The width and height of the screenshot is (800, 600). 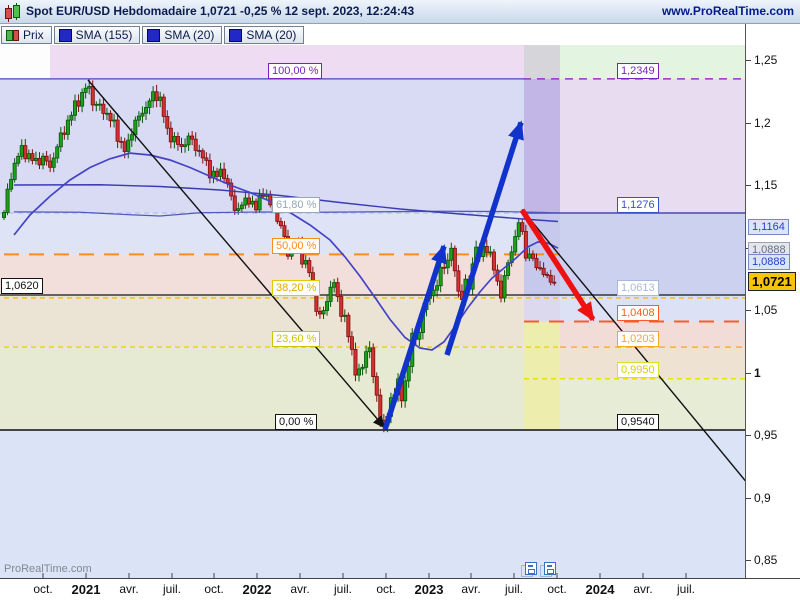 What do you see at coordinates (296, 246) in the screenshot?
I see `fib-percent-label: 50,00 %` at bounding box center [296, 246].